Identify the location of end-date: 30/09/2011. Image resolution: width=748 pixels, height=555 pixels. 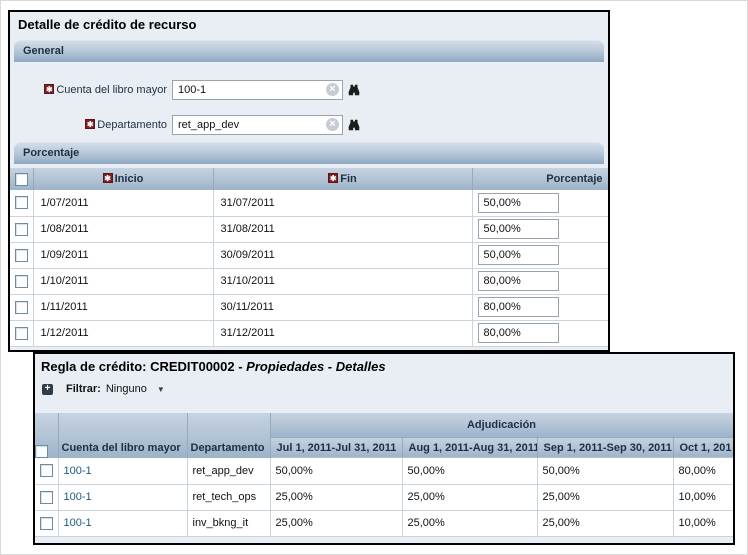
(343, 255).